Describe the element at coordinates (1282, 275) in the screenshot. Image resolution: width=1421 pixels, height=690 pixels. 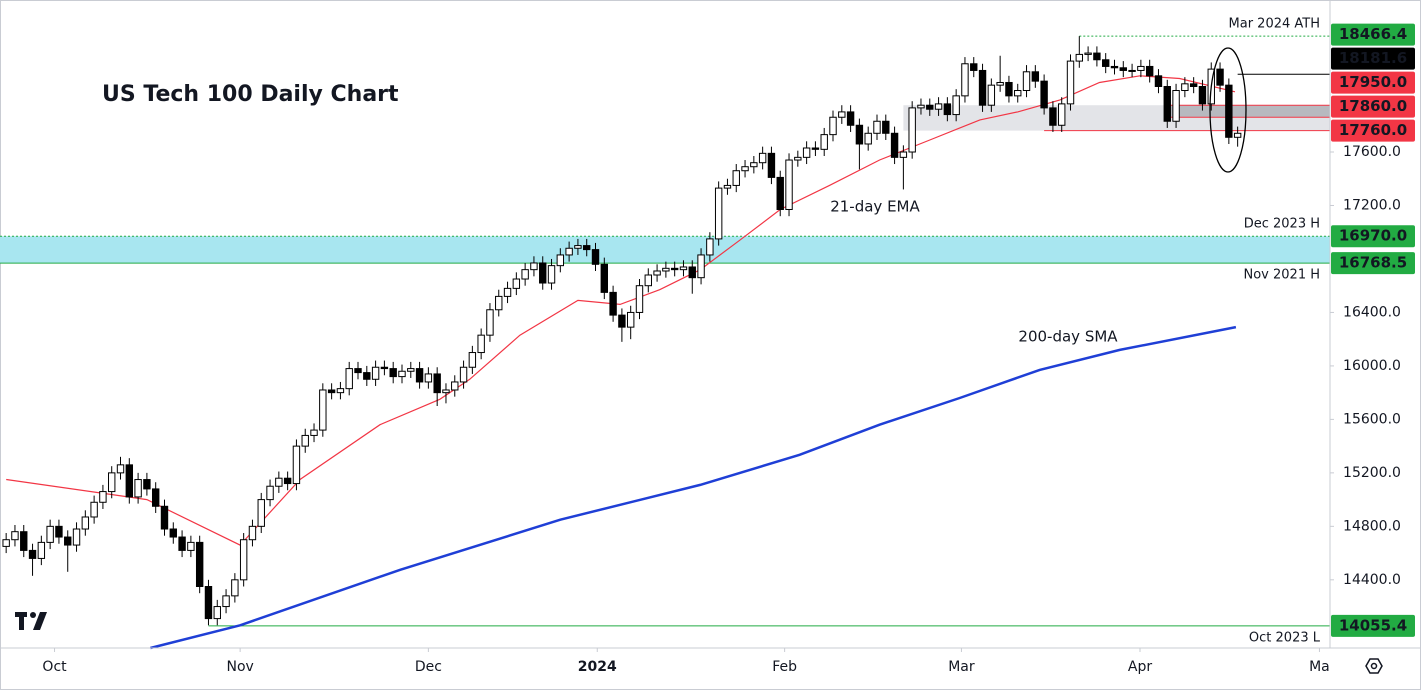
I see `level-annotation: Nov 2021 H` at that location.